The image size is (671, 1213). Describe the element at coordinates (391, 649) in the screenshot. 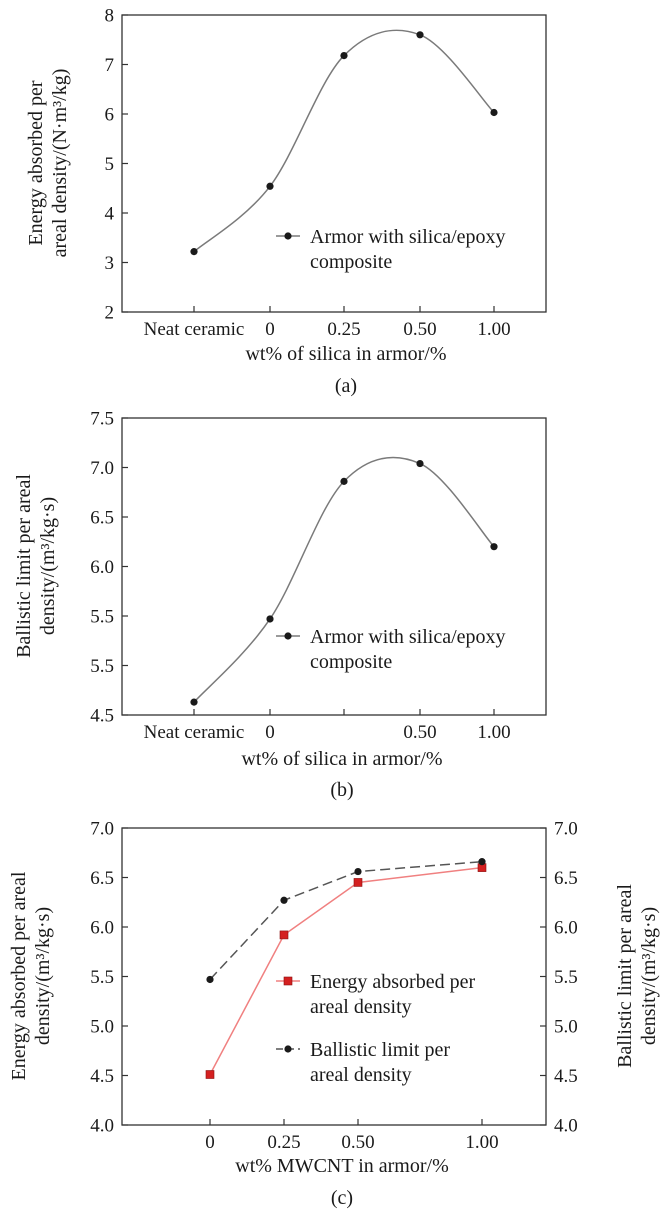

I see `legend-b: Armor with silica/epoxy composite` at that location.